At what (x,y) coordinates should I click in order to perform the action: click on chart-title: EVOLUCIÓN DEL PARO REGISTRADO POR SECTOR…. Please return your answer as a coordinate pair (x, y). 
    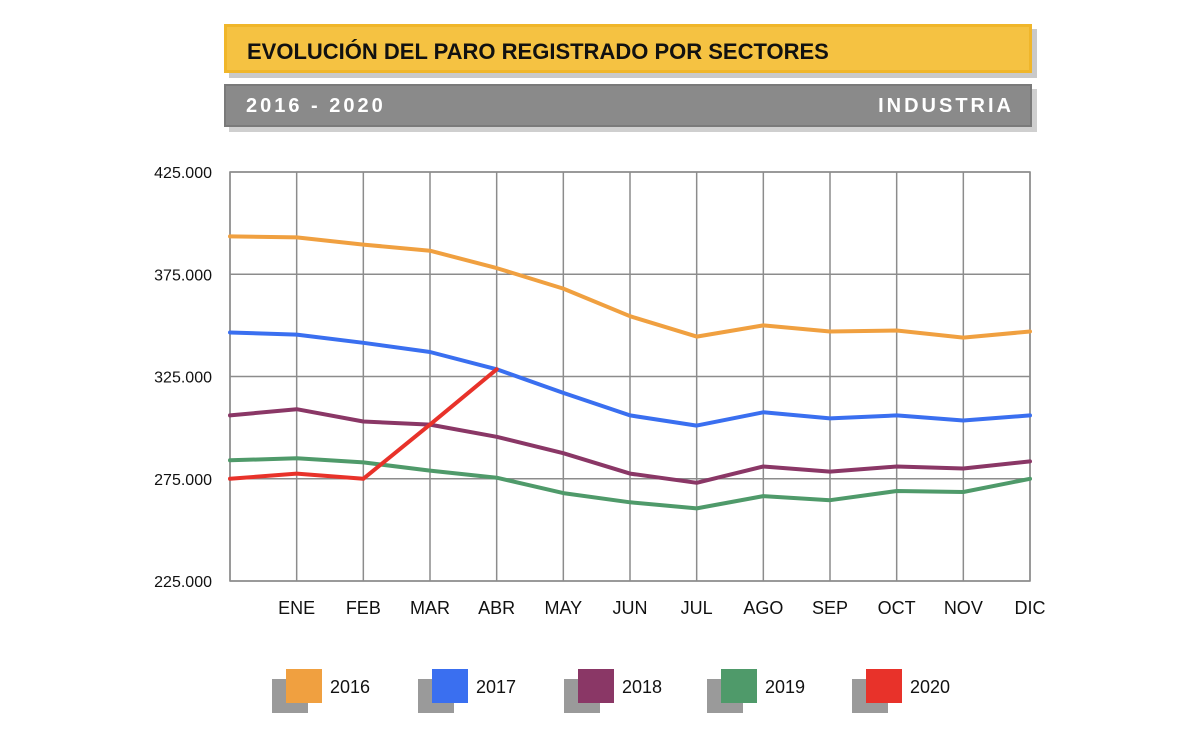
    Looking at the image, I should click on (538, 51).